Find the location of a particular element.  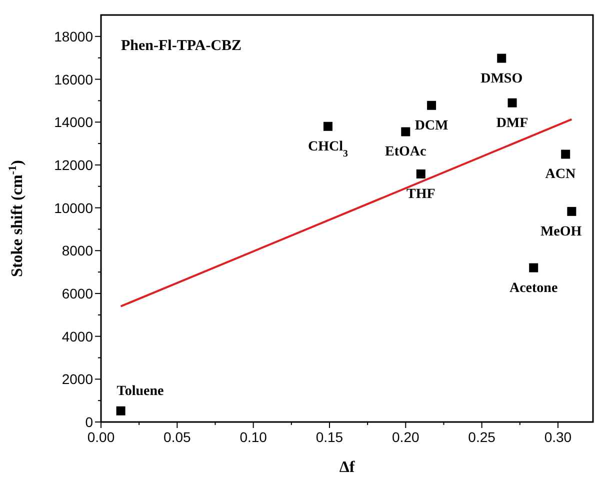

annotation: DMF is located at coordinates (512, 123).